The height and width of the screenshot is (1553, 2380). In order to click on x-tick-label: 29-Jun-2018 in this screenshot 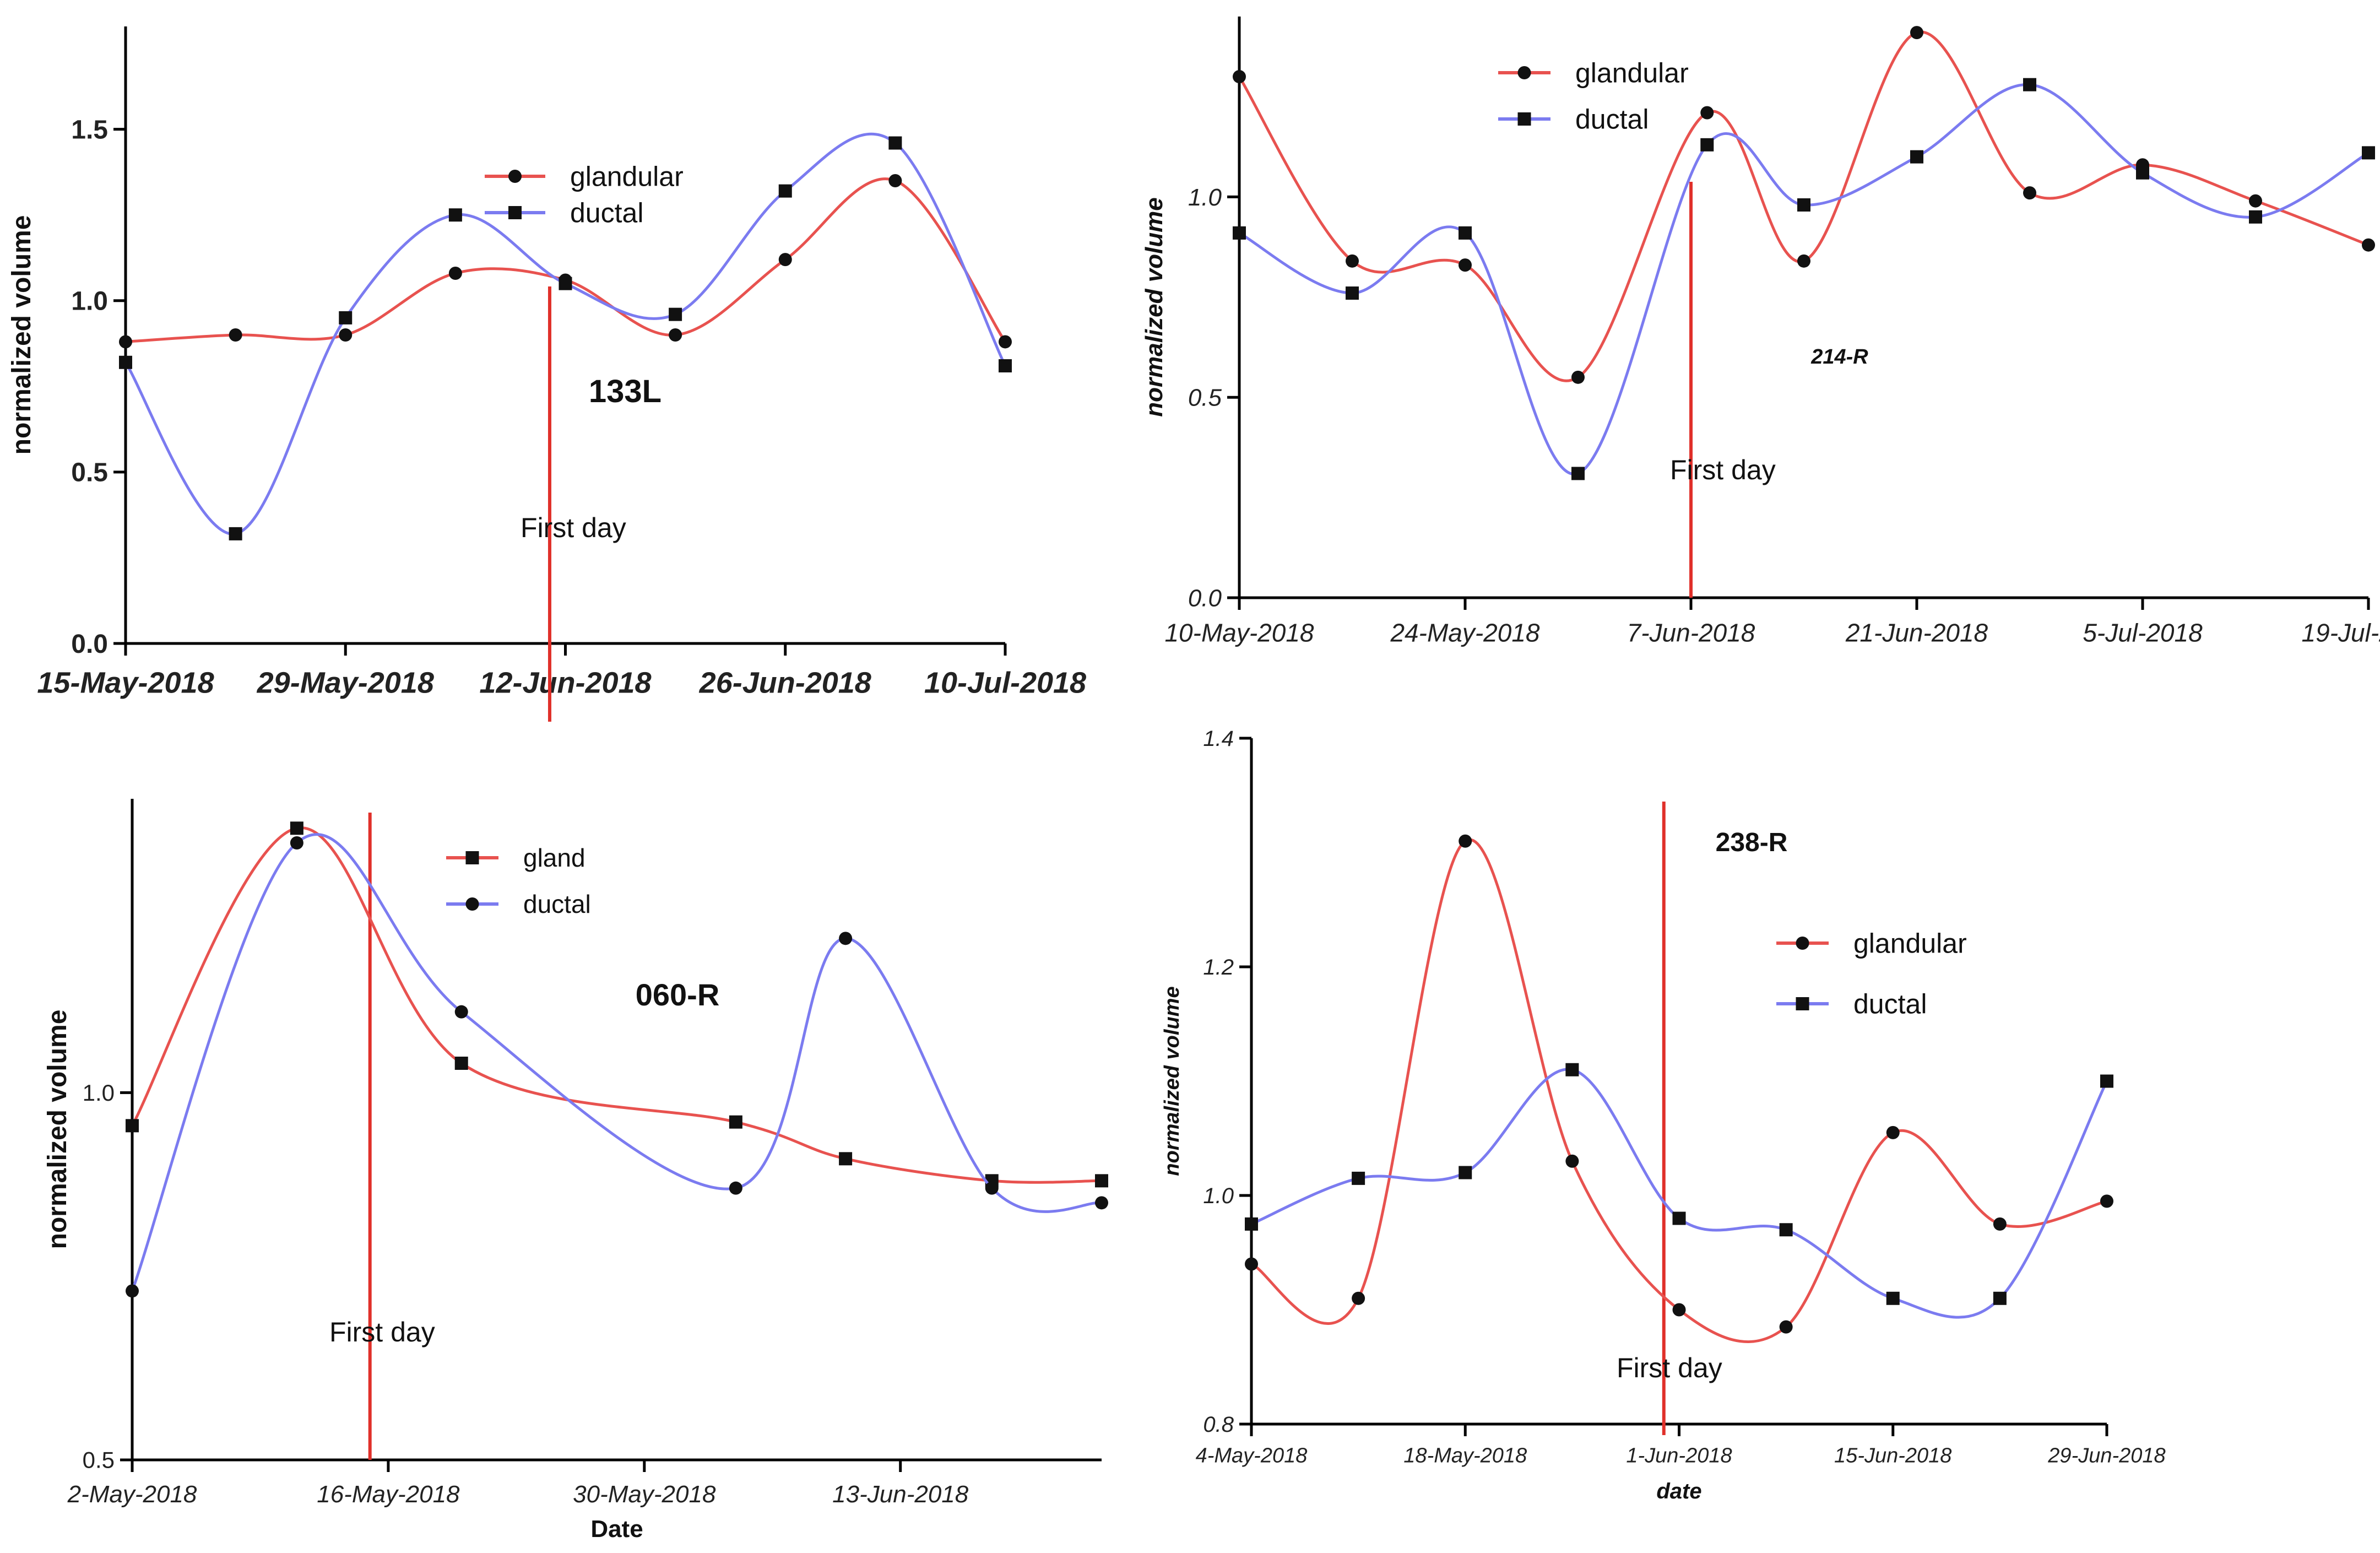, I will do `click(2106, 1456)`.